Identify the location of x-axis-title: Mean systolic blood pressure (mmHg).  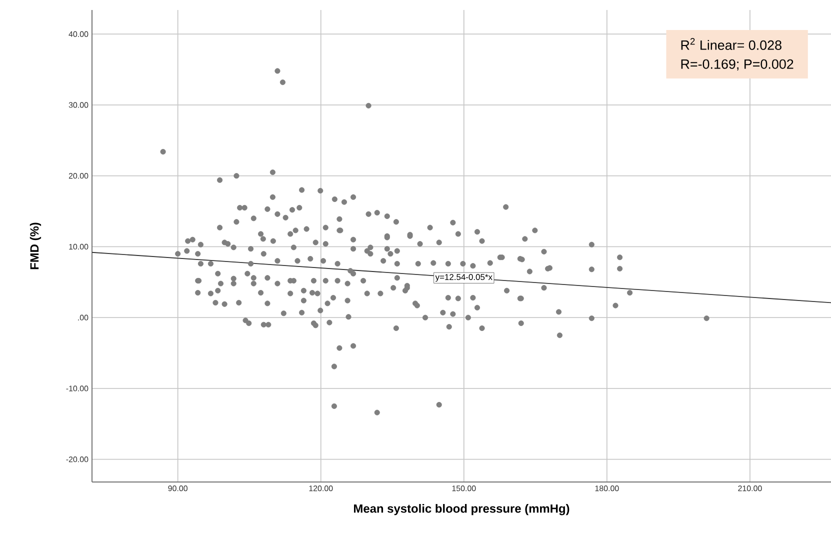
(462, 510).